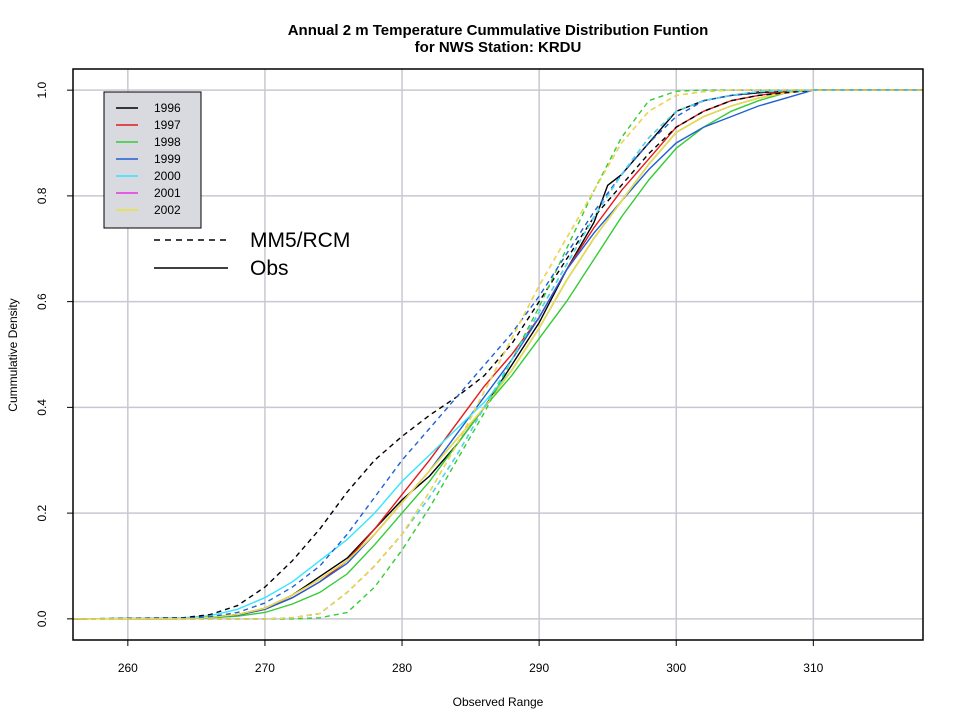 The image size is (960, 720). What do you see at coordinates (42, 89) in the screenshot?
I see `y-tick-label: 1.0` at bounding box center [42, 89].